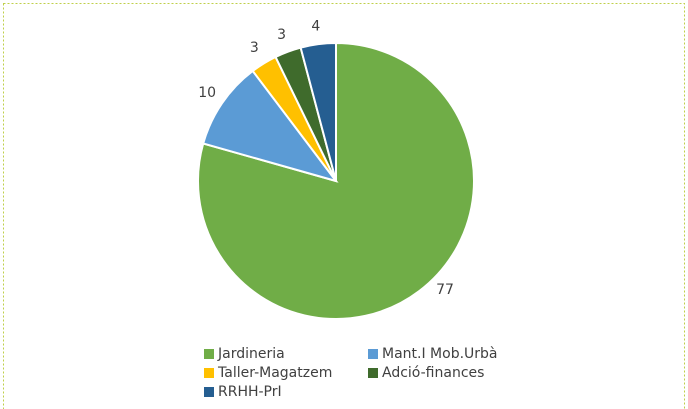  Describe the element at coordinates (250, 392) in the screenshot. I see `legend-label: RRHH-PrI` at that location.